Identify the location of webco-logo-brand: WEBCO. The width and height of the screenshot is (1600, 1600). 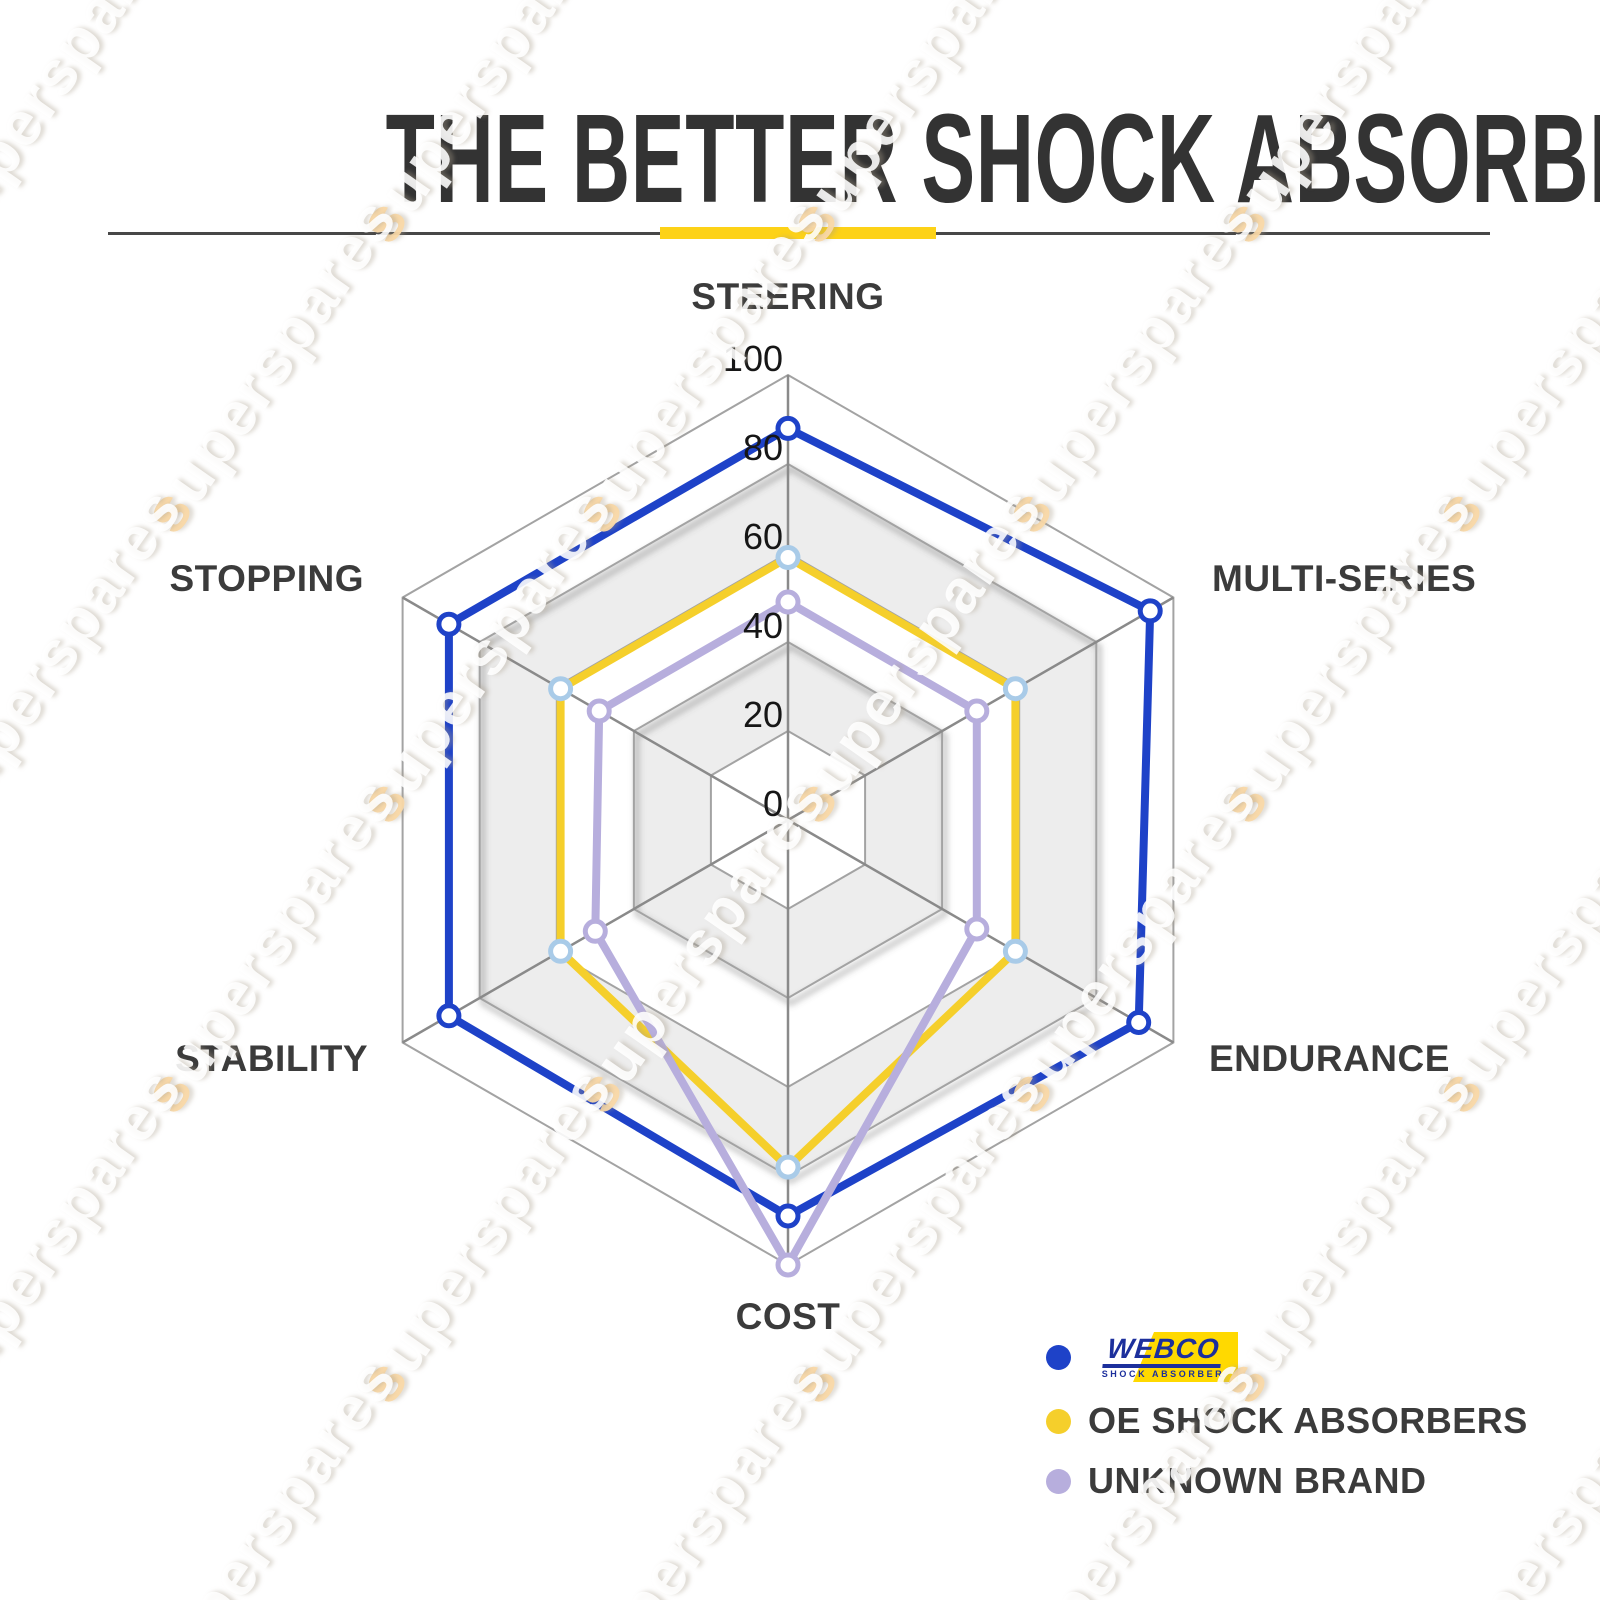
(1163, 1350).